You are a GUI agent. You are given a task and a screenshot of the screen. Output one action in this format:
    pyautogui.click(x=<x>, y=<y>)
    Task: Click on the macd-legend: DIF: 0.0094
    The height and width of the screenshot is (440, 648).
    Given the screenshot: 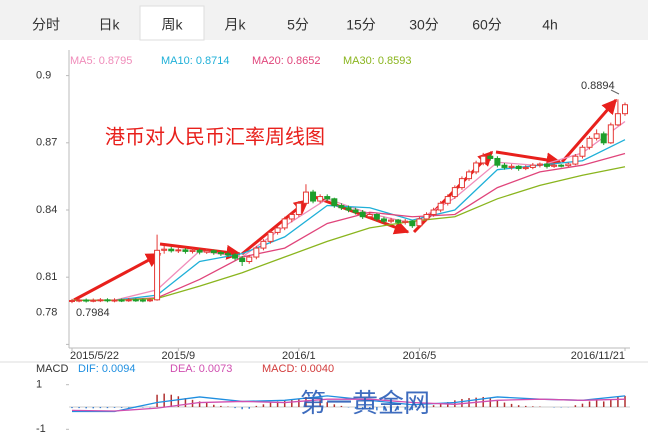 What is the action you would take?
    pyautogui.click(x=106, y=369)
    